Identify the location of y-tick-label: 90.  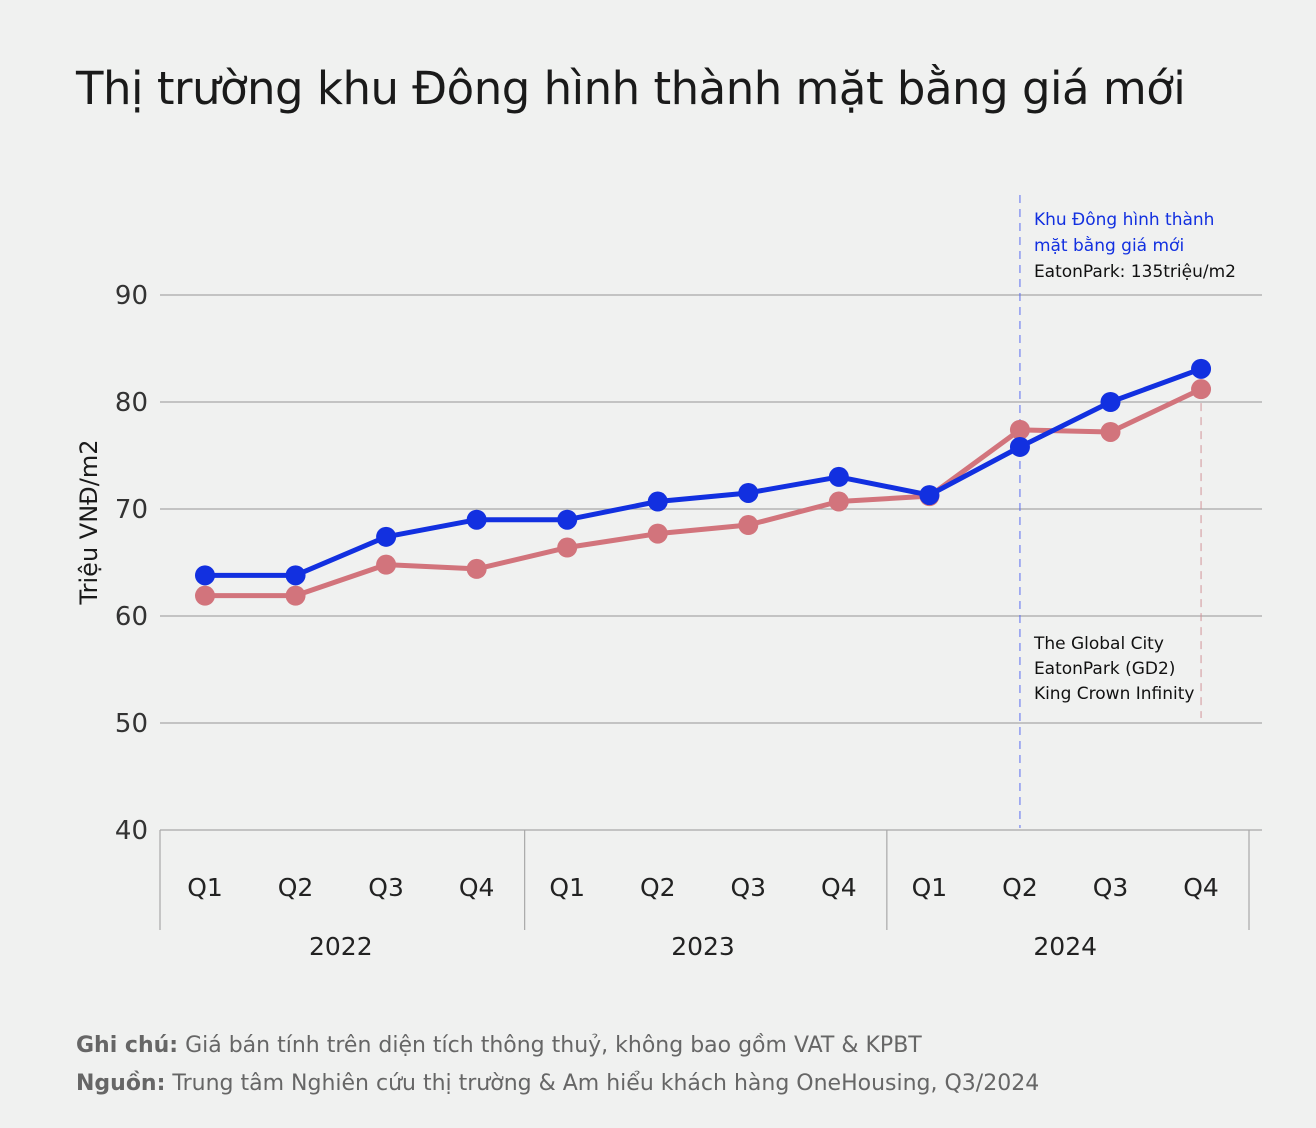
(131, 296).